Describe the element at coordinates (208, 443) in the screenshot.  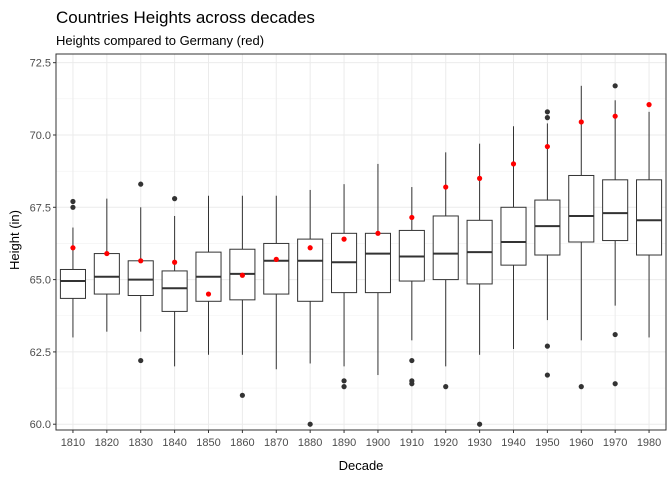
I see `x-tick-label: 1850` at that location.